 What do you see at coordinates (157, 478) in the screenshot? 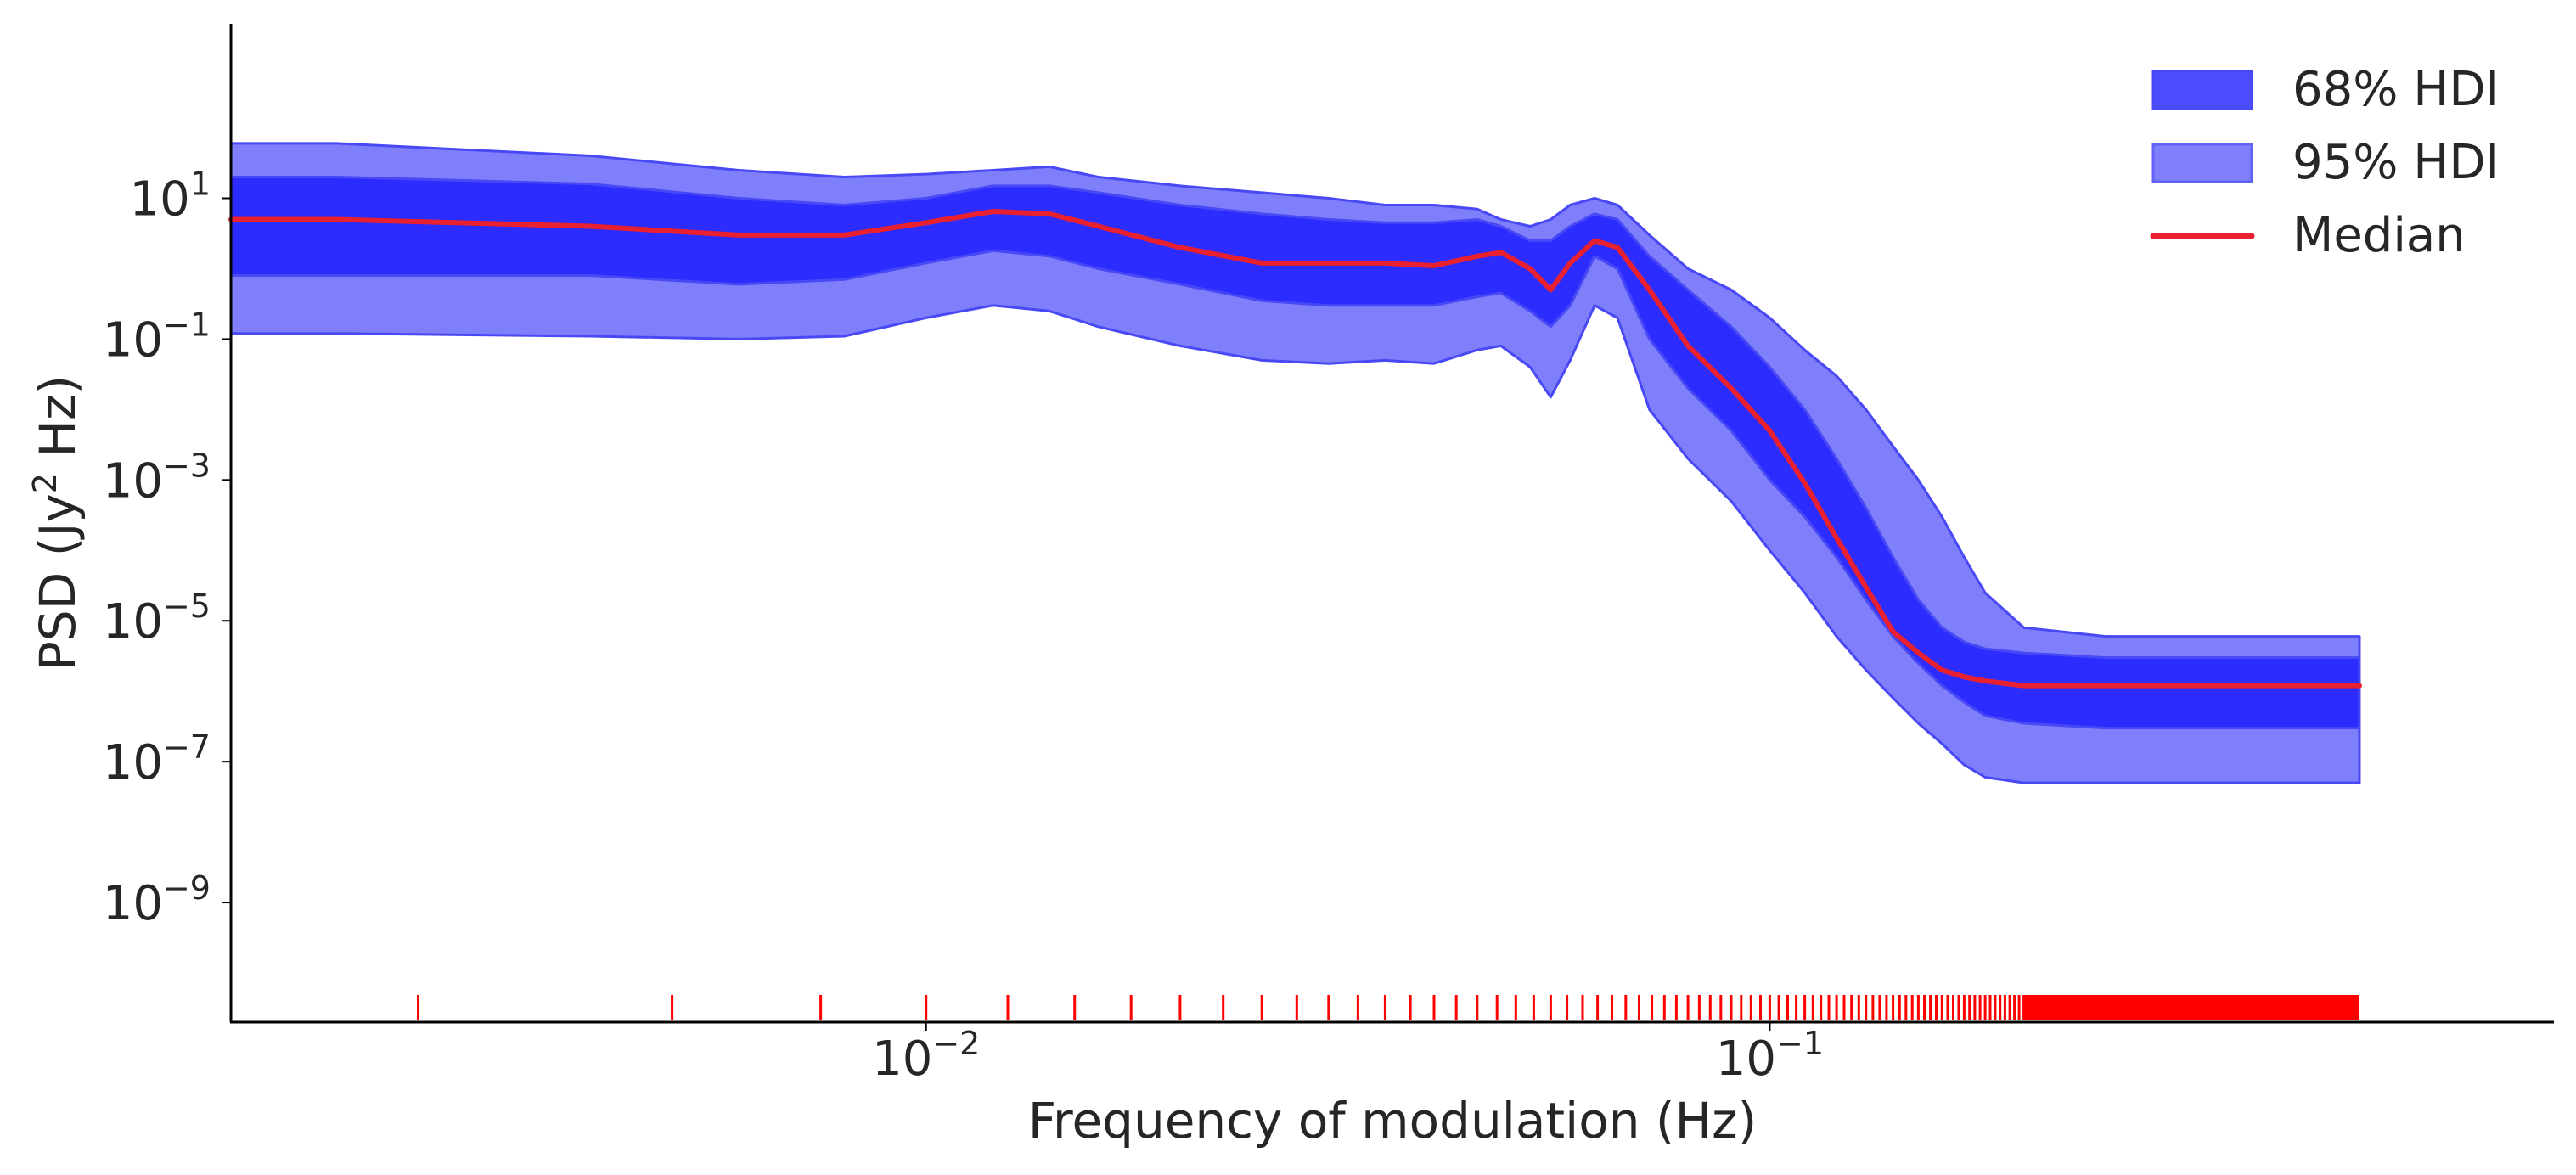
I see `y-tick-label: 10⁻³` at bounding box center [157, 478].